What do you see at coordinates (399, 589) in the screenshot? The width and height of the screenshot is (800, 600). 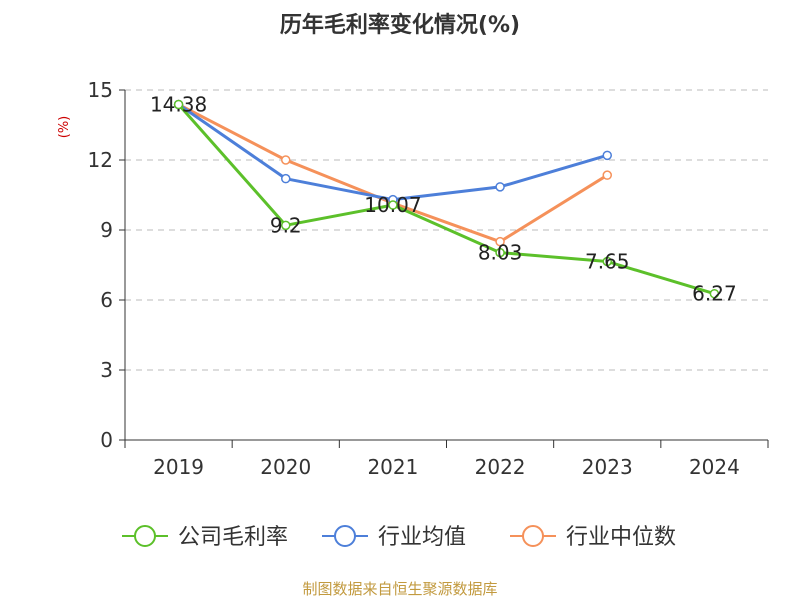 I see `source-note: 制图数据来自恒生聚源数据库` at bounding box center [399, 589].